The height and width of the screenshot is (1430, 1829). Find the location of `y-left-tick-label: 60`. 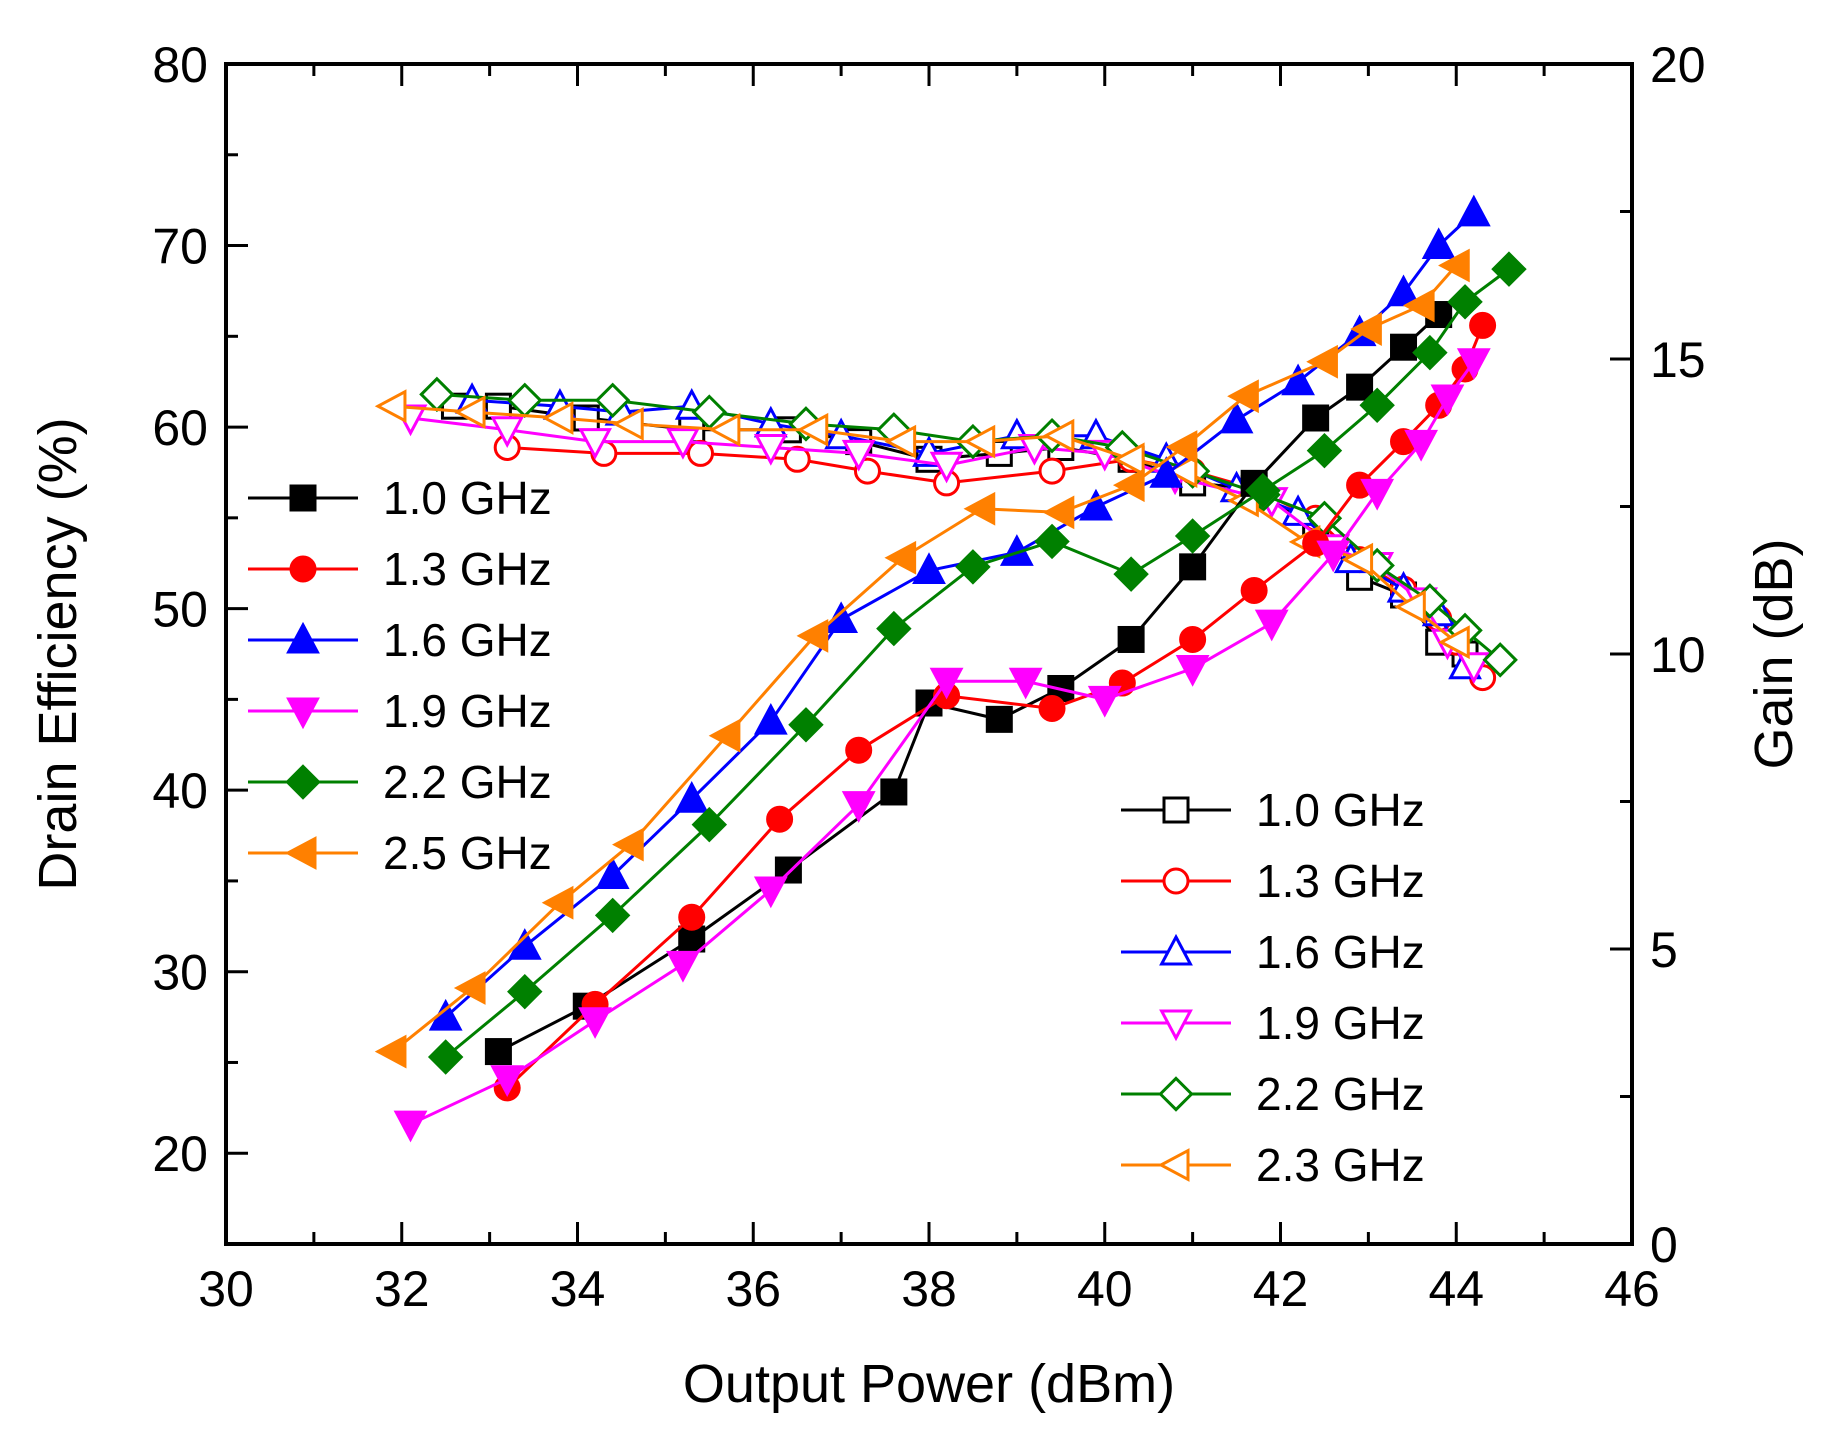

y-left-tick-label: 60 is located at coordinates (180, 428).